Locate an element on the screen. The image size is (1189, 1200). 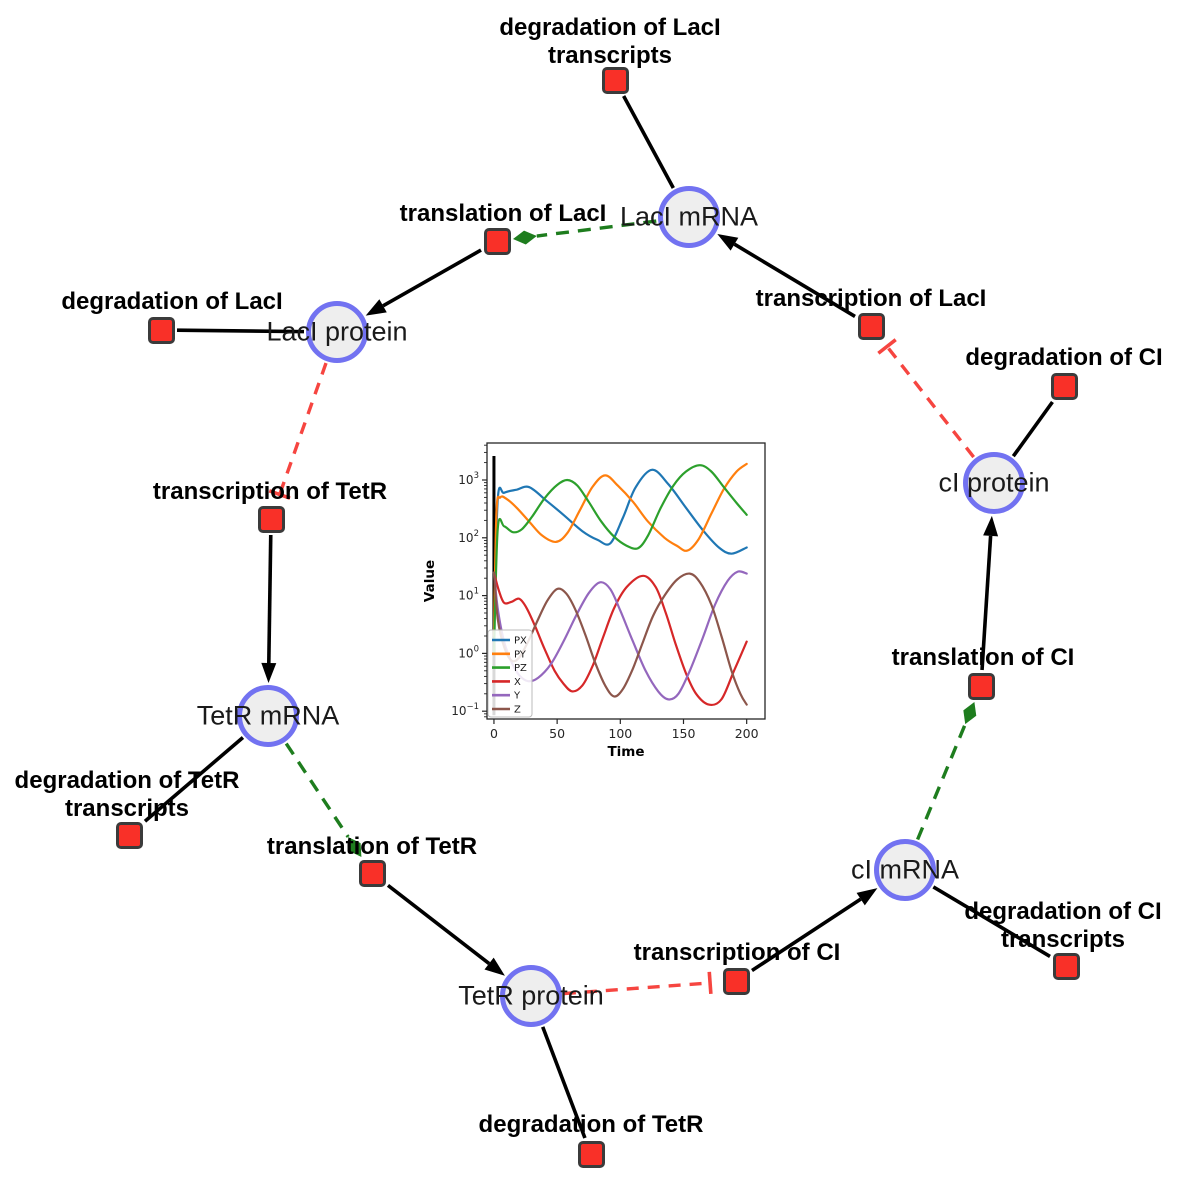
reaction-node-deg-ci is located at coordinates (1064, 386).